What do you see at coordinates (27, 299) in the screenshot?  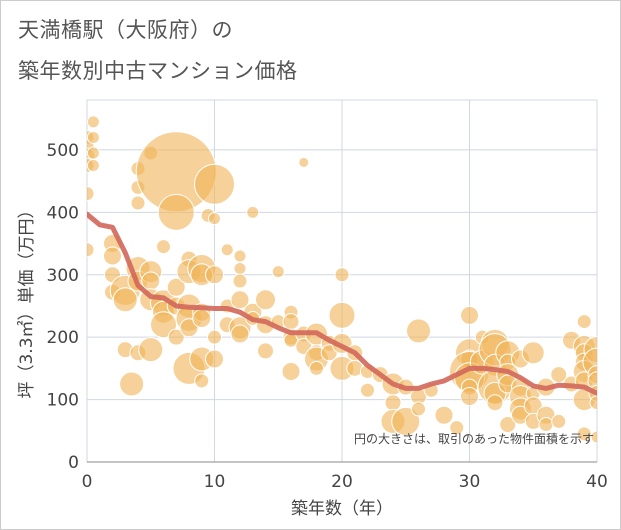 I see `y-axis-label: 坪（3.3㎡）単価（万円）` at bounding box center [27, 299].